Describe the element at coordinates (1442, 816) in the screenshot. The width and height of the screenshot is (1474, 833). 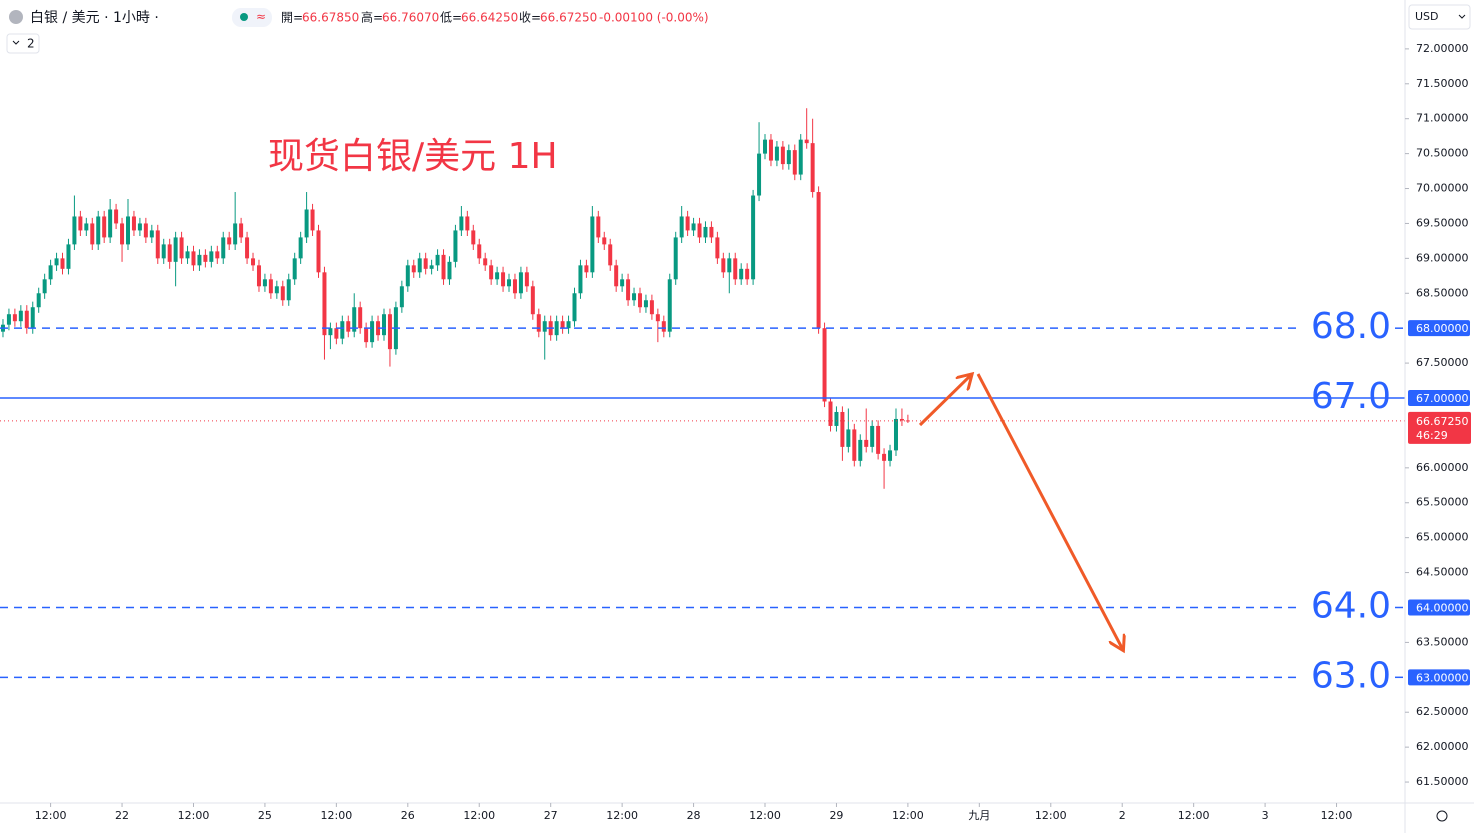
I see `settings-icon` at that location.